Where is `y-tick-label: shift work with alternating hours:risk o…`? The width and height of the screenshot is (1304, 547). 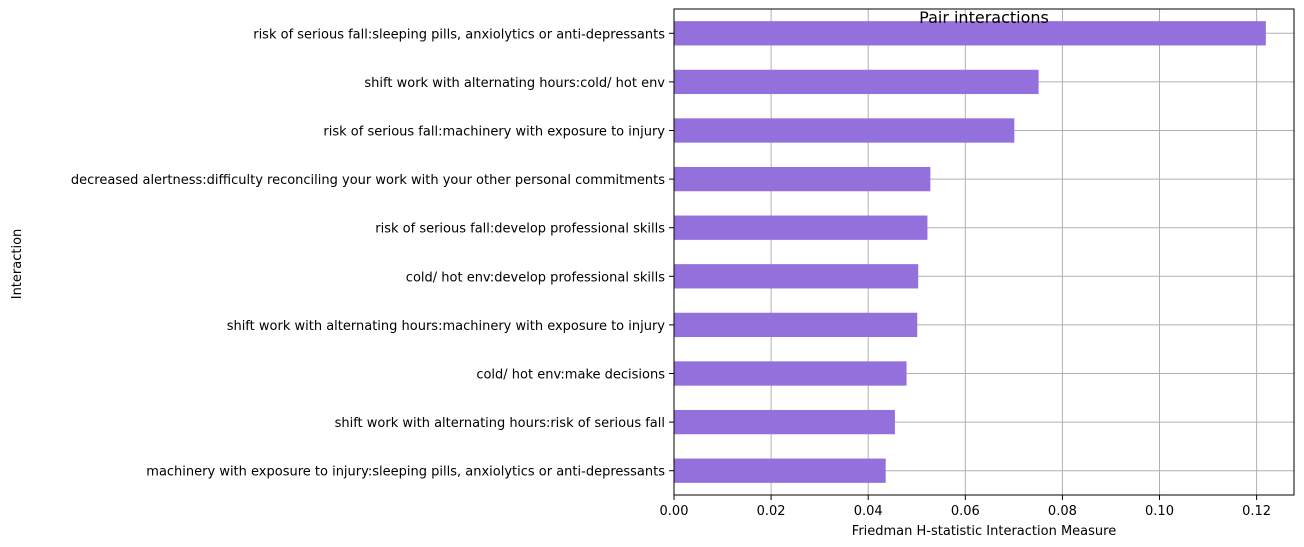 y-tick-label: shift work with alternating hours:risk o… is located at coordinates (500, 423).